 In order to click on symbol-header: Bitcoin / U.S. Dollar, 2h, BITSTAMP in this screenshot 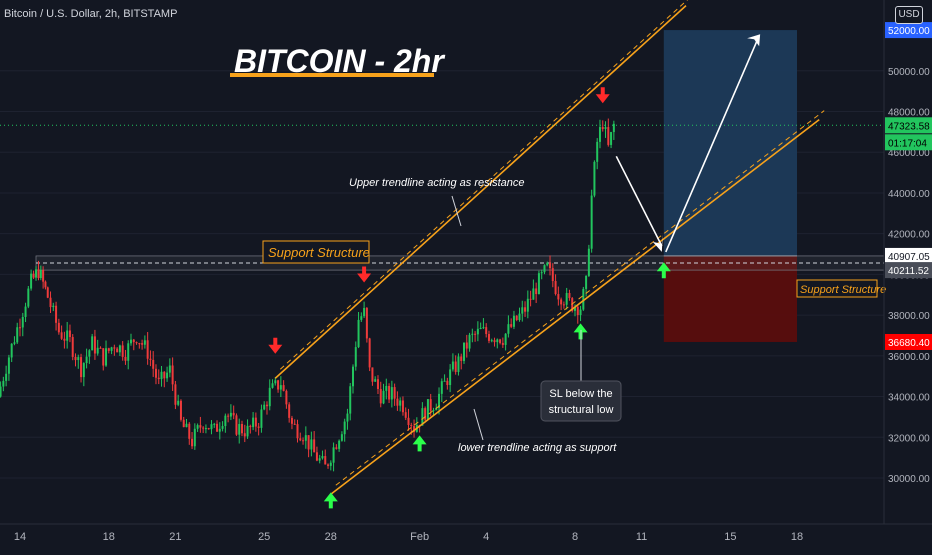, I will do `click(91, 14)`.